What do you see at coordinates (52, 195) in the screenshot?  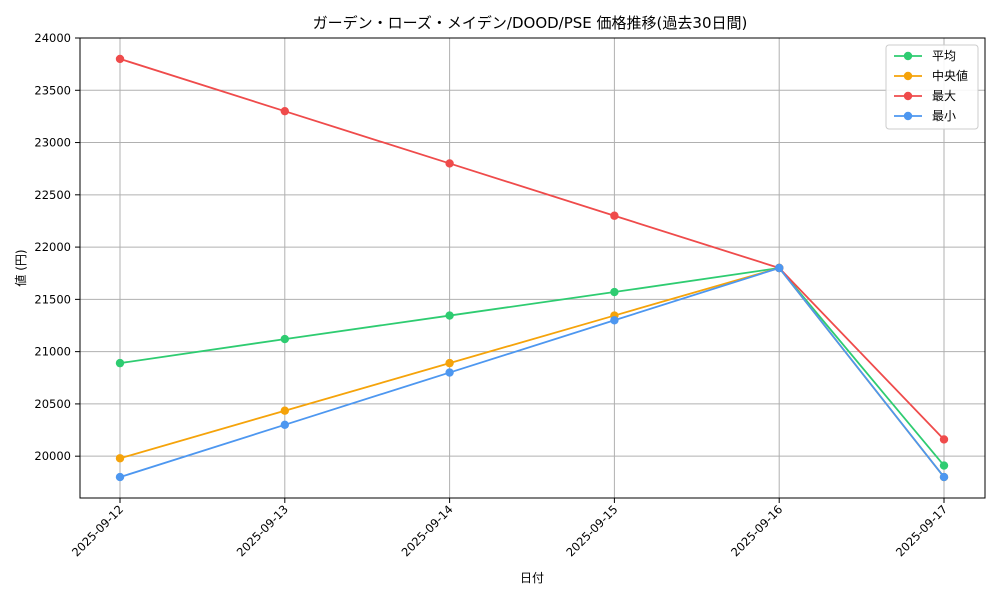 I see `y-tick-label: 22500` at bounding box center [52, 195].